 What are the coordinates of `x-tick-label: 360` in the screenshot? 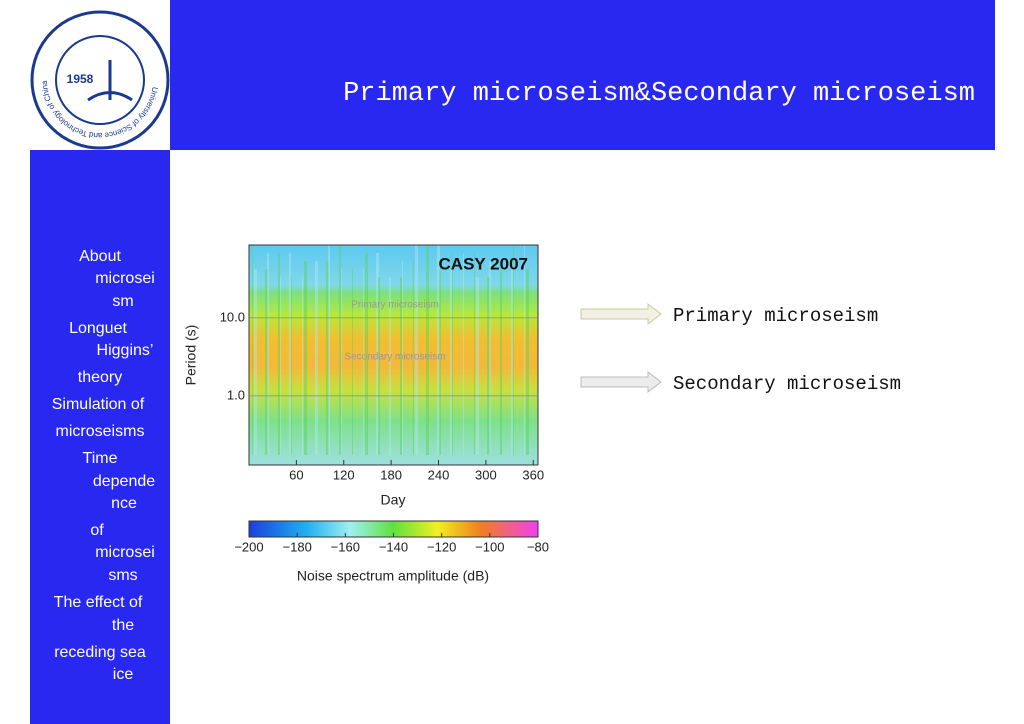 It's located at (533, 474).